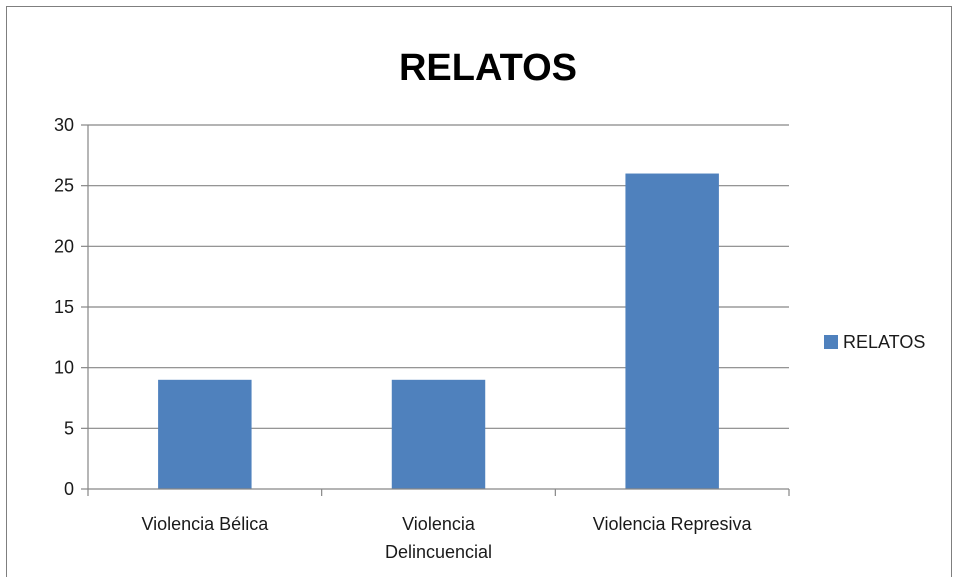 This screenshot has width=954, height=579. I want to click on y-tick-labels: 0 5 10 15 20 25 30, so click(64, 307).